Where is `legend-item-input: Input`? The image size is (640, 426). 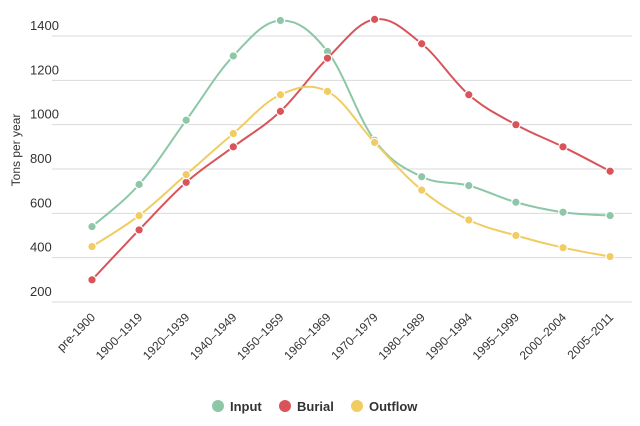
legend-item-input: Input is located at coordinates (237, 406).